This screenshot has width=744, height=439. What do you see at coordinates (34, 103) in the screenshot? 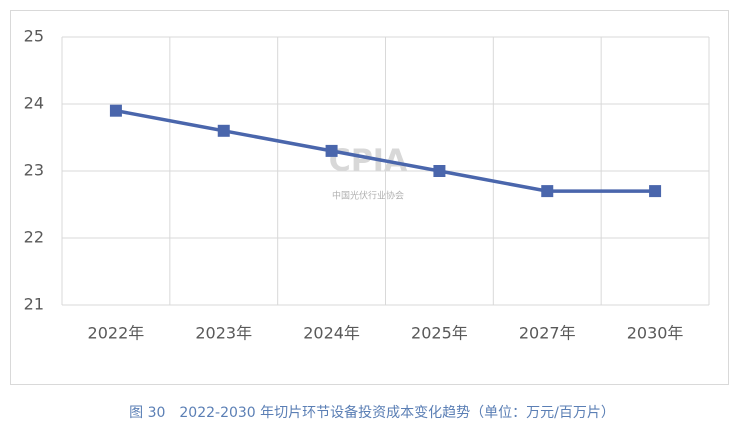
I see `y-tick-label: 24` at bounding box center [34, 103].